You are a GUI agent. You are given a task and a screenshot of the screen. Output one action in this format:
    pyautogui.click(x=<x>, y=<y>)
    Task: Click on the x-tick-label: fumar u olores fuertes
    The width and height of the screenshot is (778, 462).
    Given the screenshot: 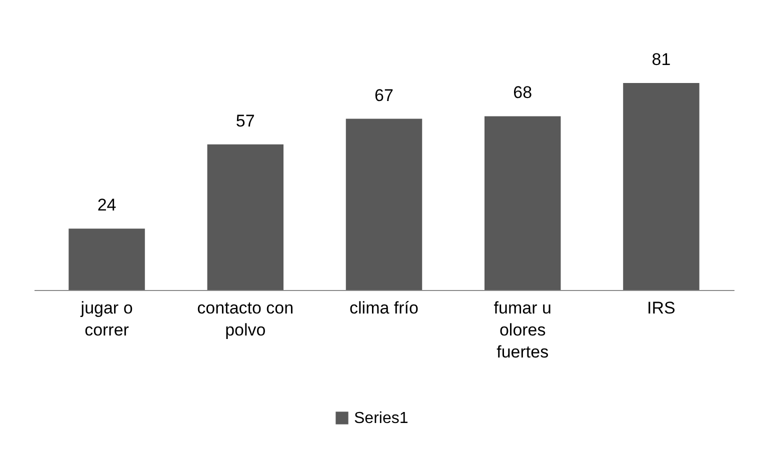 What is the action you would take?
    pyautogui.click(x=523, y=330)
    